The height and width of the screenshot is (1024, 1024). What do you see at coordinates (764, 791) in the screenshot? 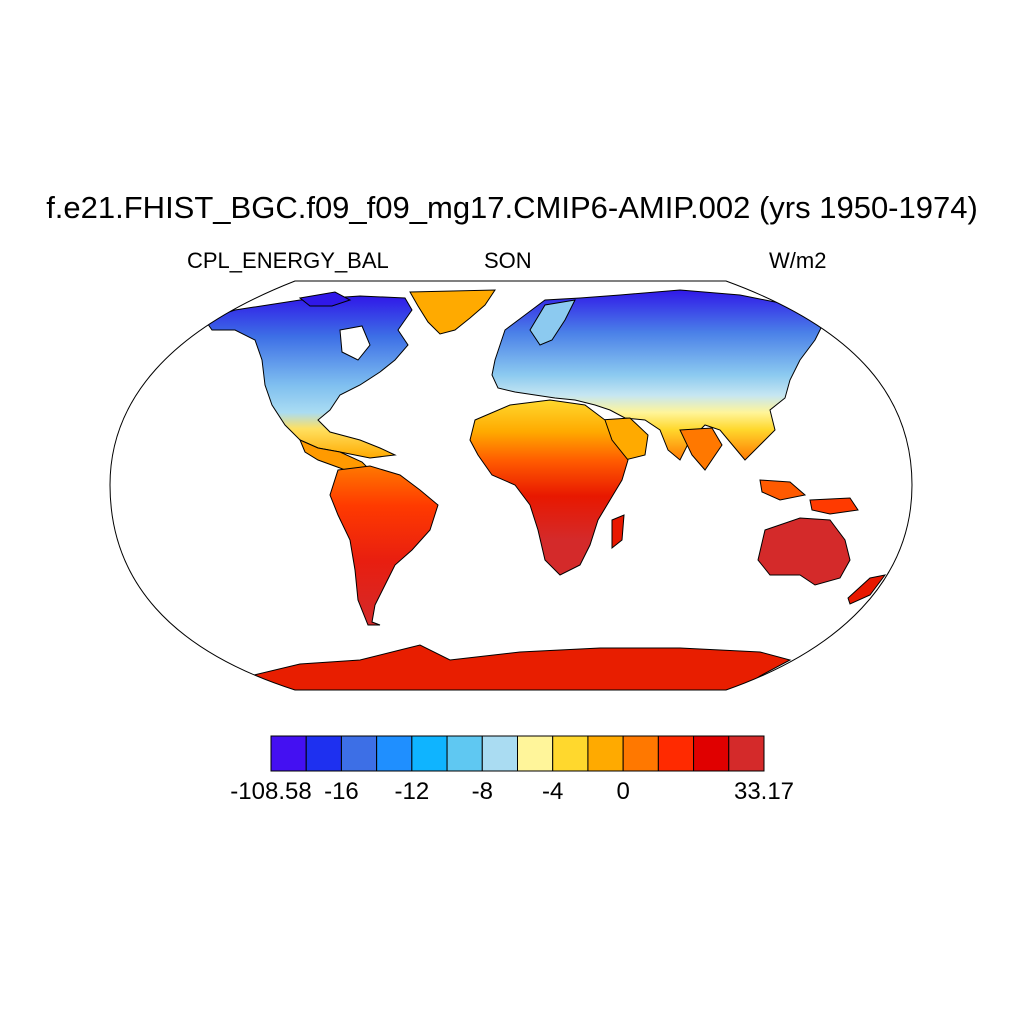
I see `colorbar-label: 33.17` at bounding box center [764, 791].